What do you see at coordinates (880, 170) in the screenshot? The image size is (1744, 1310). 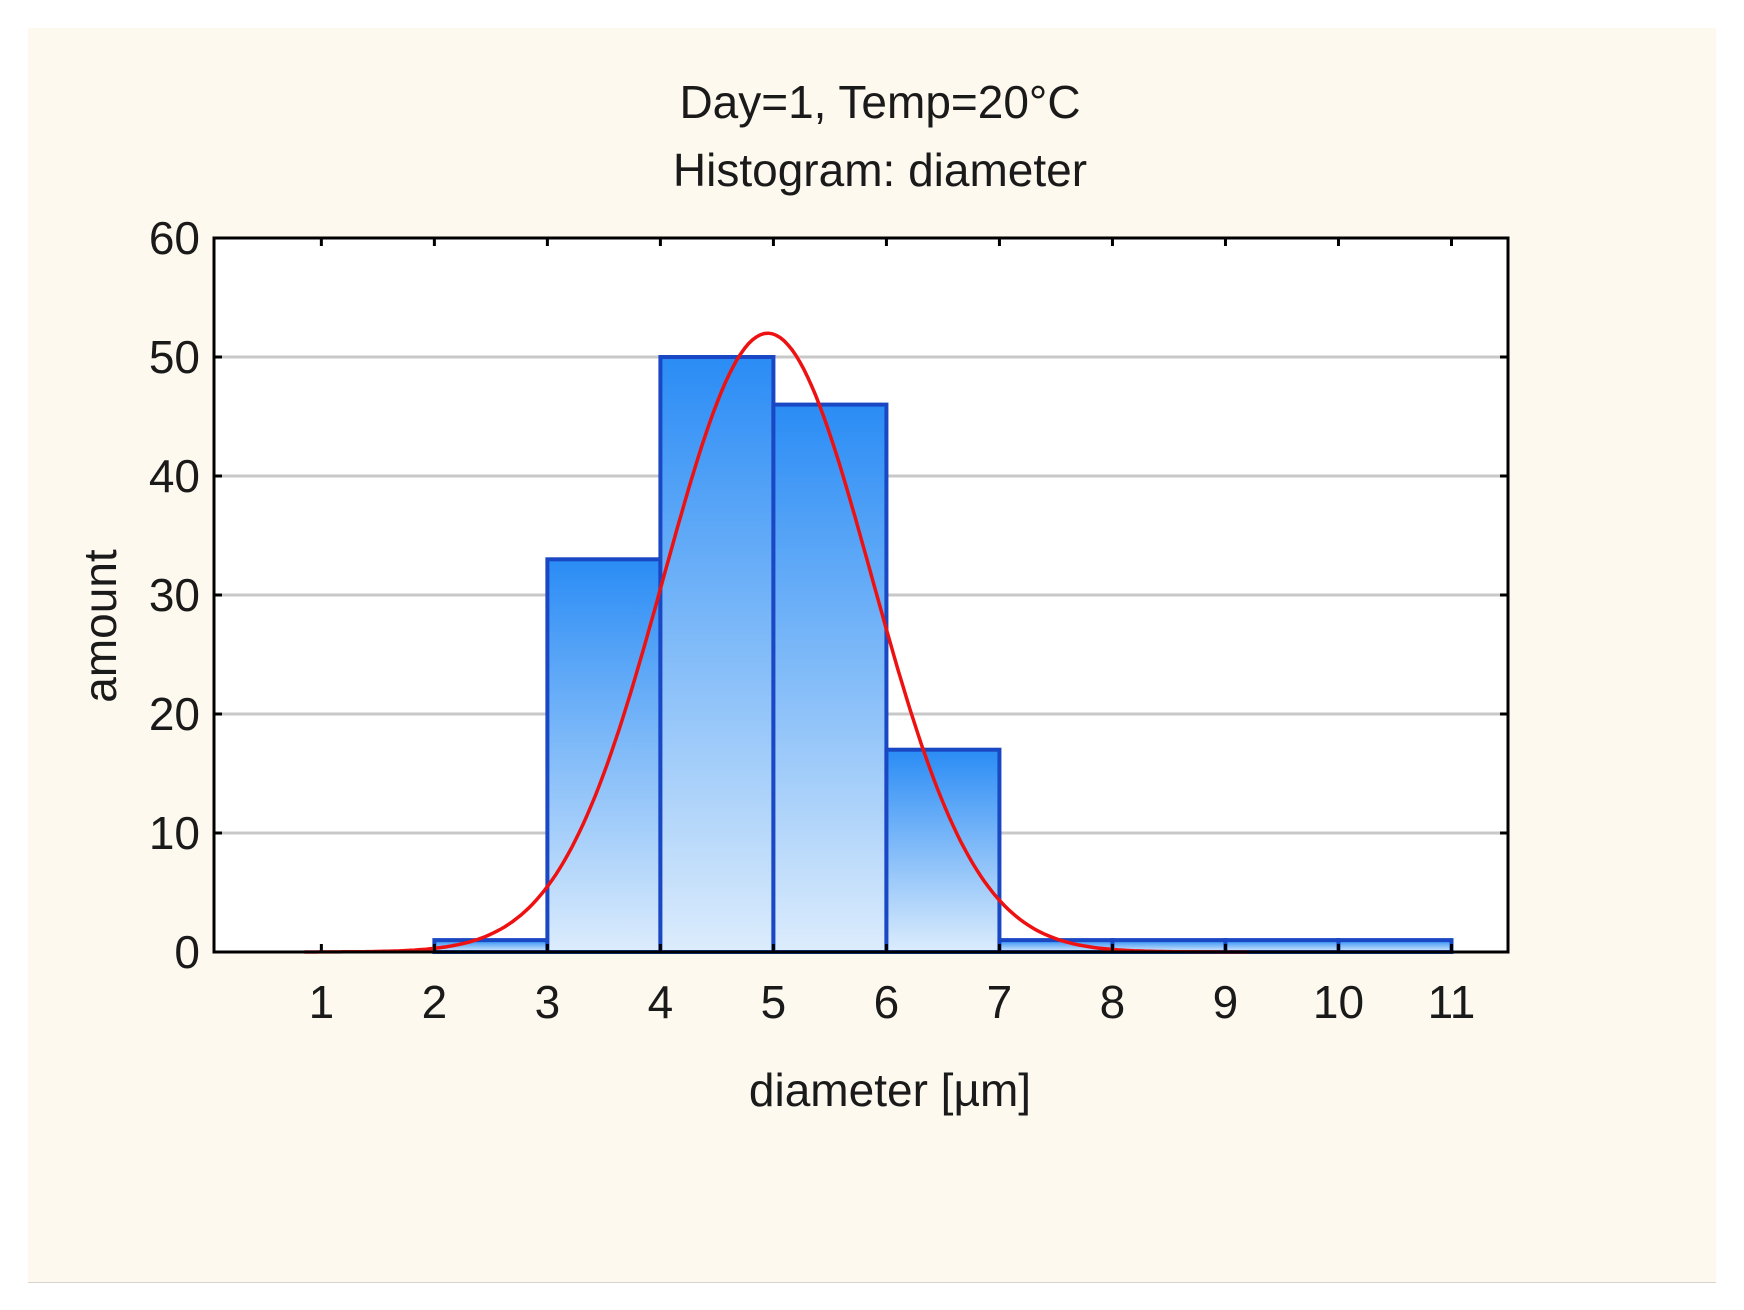 I see `chart-subtitle: Histogram: diameter` at bounding box center [880, 170].